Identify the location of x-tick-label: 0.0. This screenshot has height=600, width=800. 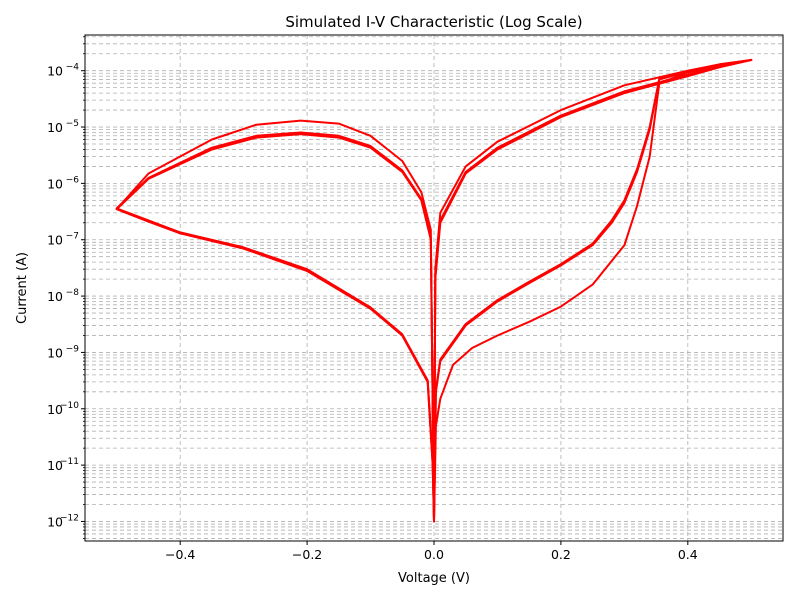
(434, 554).